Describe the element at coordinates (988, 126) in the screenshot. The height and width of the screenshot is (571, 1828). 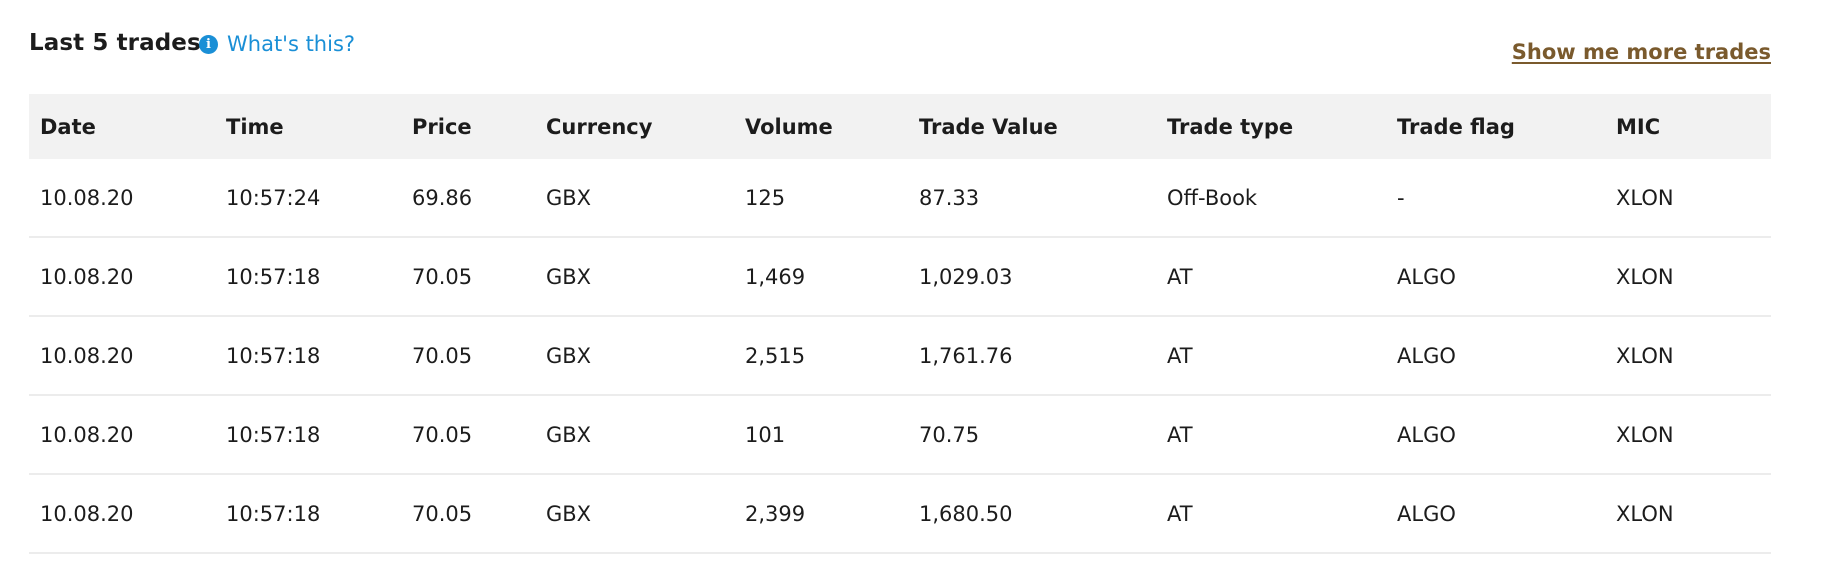
I see `column-header-trade-value: Trade Value` at that location.